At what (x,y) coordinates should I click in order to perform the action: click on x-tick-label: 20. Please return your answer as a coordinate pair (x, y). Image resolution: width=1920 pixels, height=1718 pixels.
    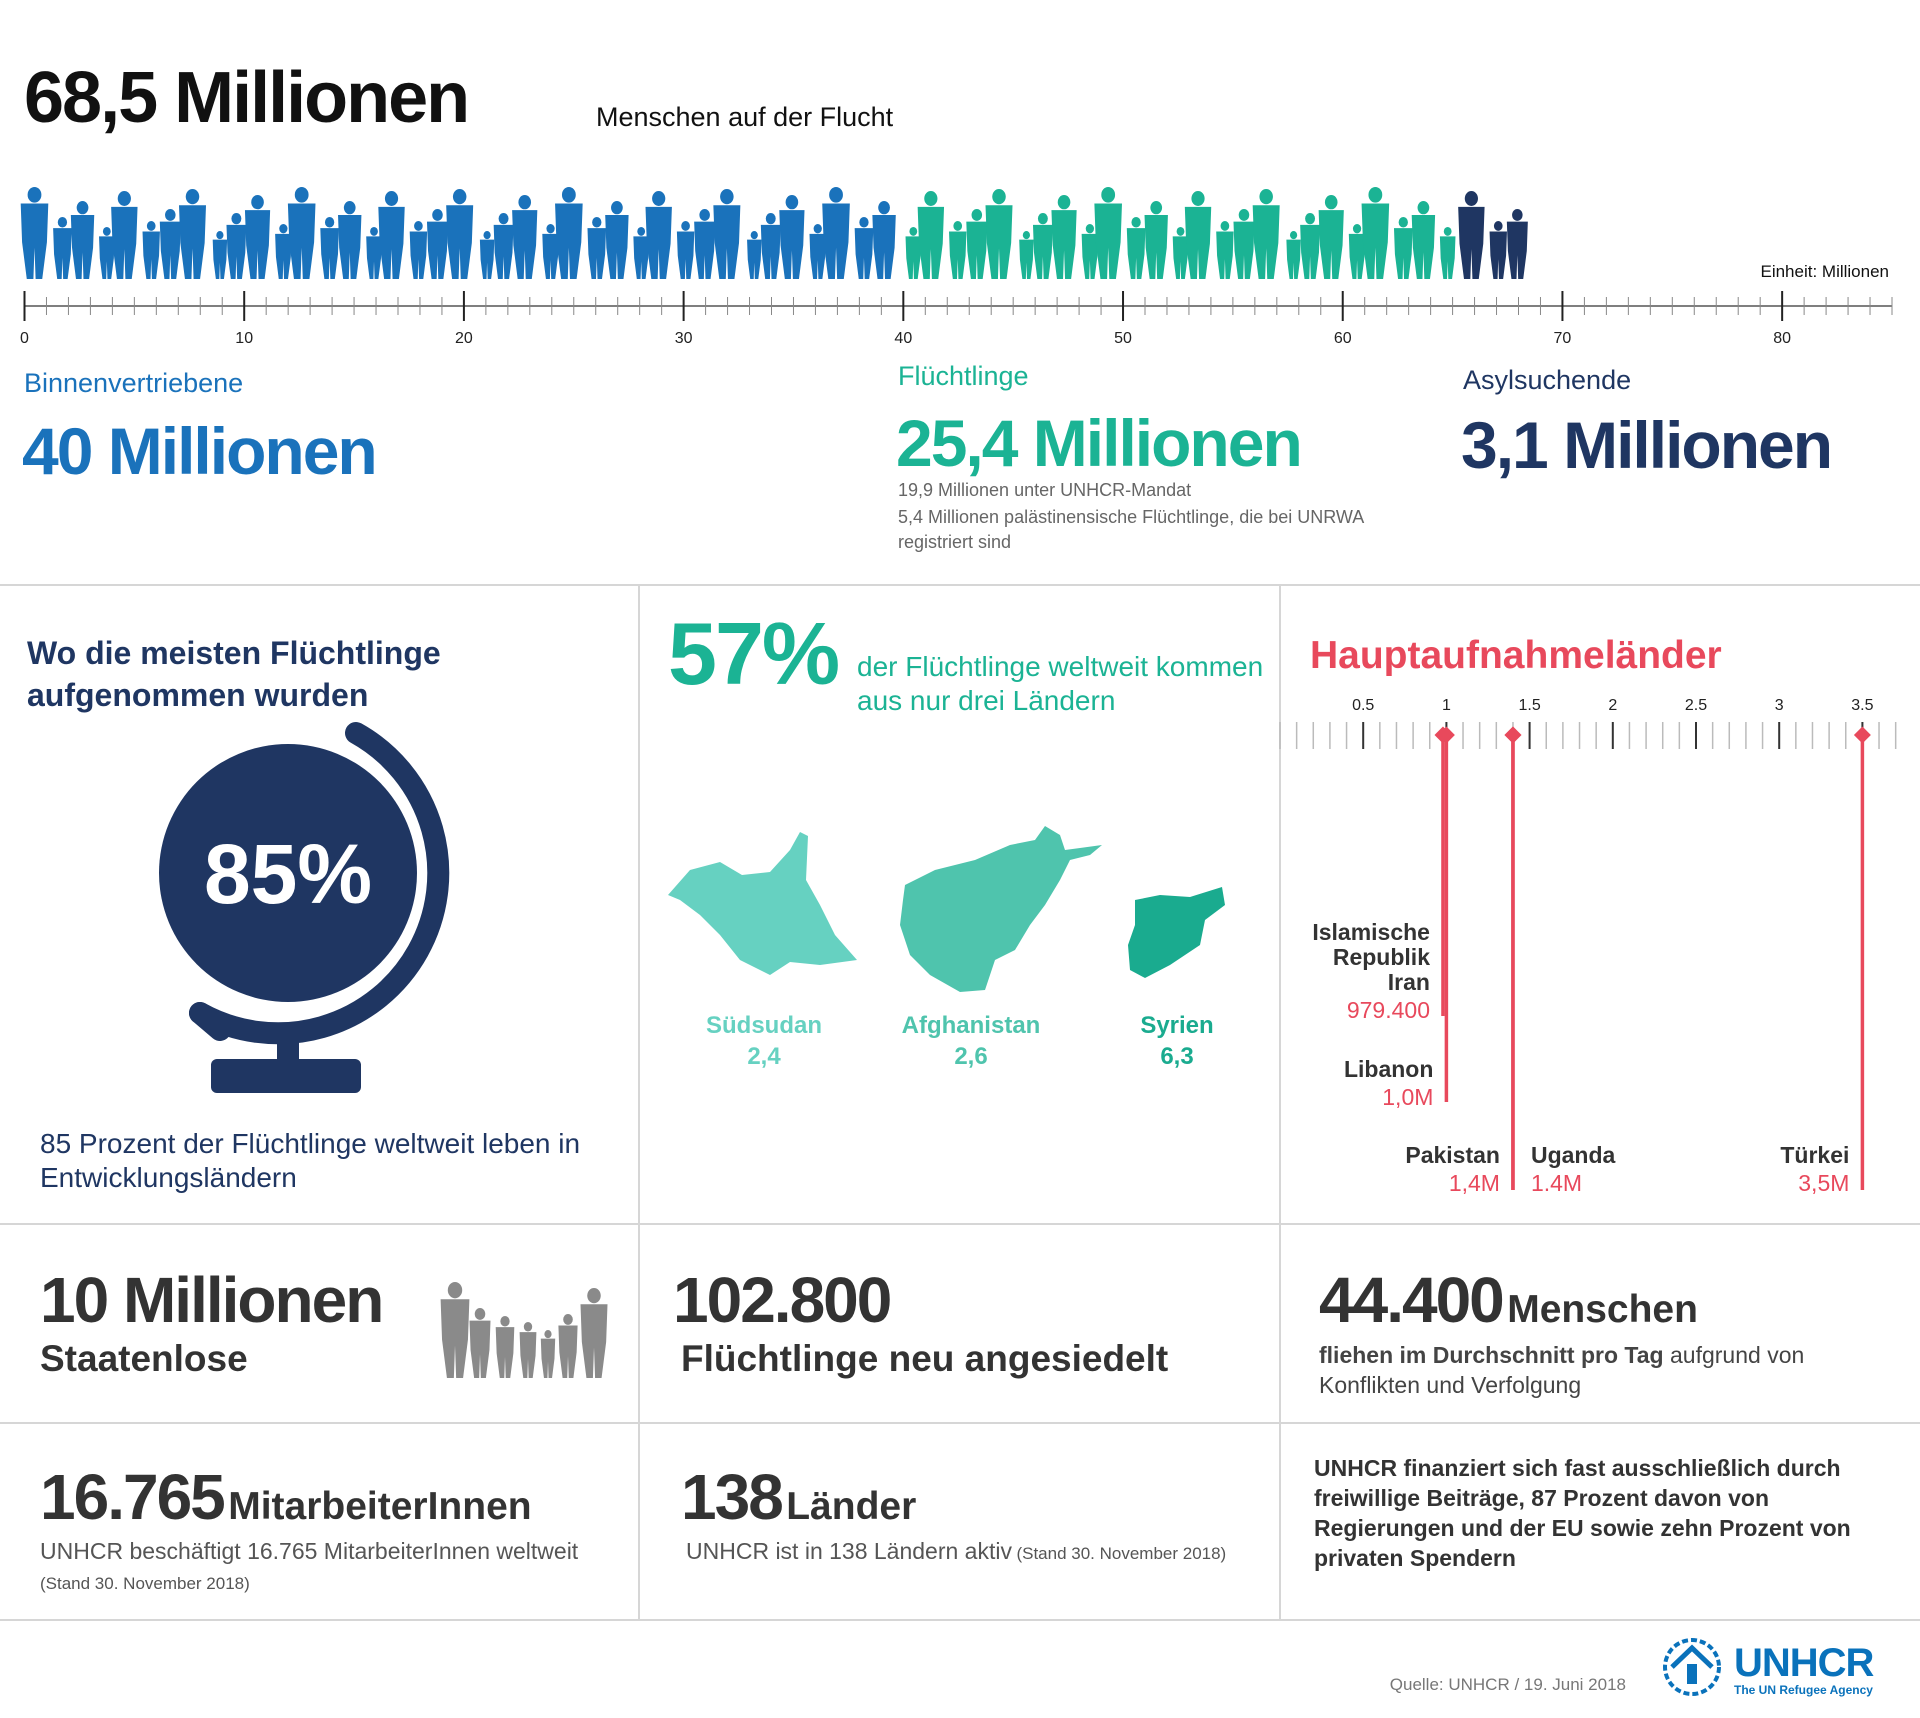
    Looking at the image, I should click on (464, 338).